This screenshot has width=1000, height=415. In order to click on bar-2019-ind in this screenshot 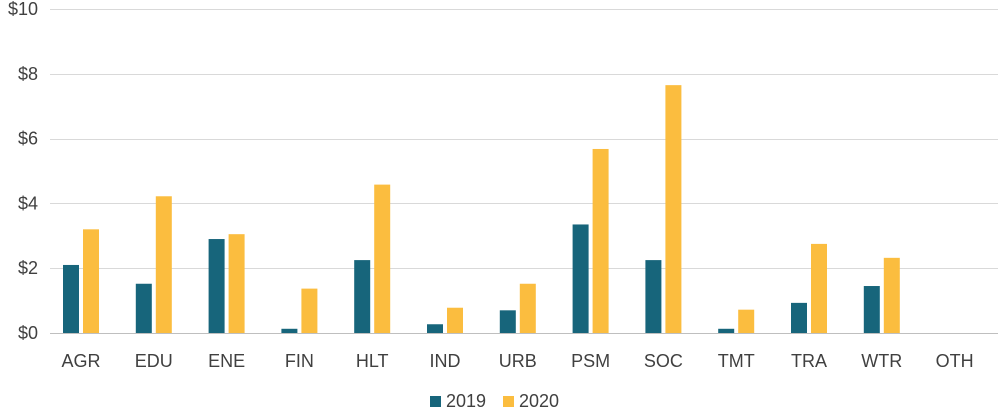, I will do `click(435, 328)`.